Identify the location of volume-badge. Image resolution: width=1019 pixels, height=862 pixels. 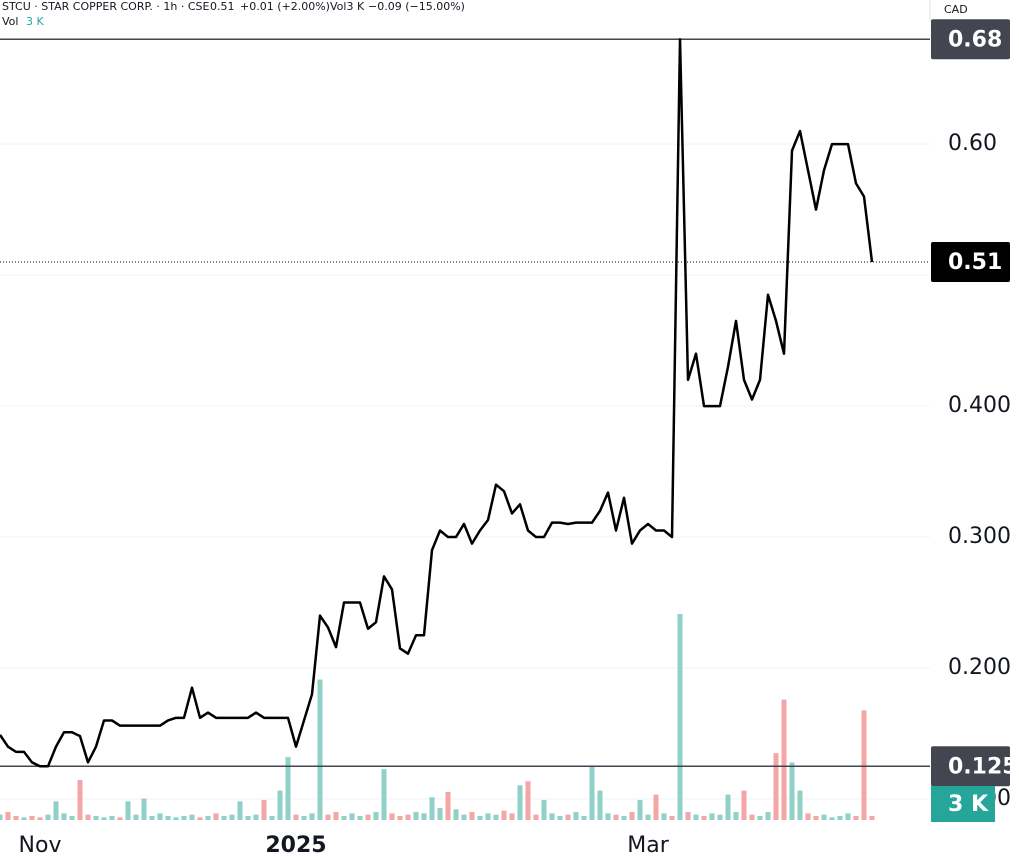
(963, 804).